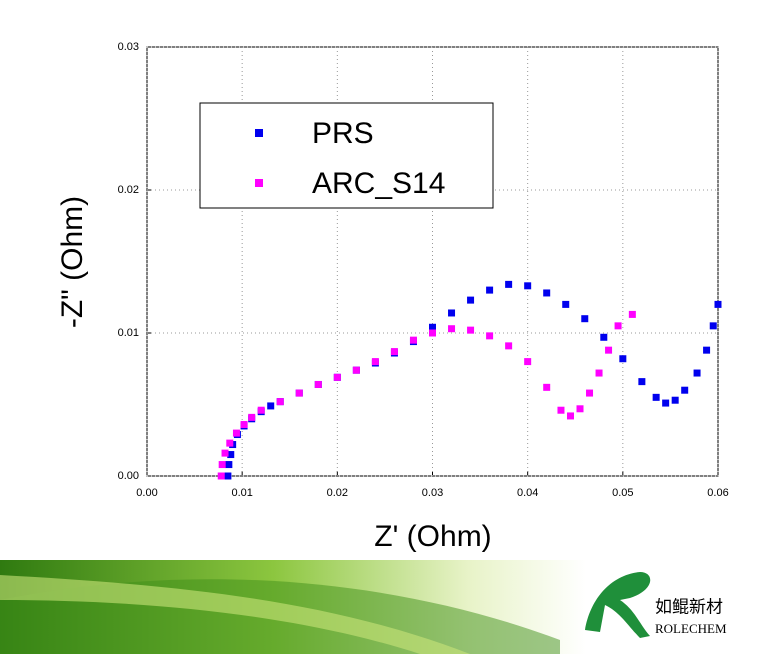 The width and height of the screenshot is (781, 654). Describe the element at coordinates (527, 493) in the screenshot. I see `x-tick-label: 0.04` at that location.